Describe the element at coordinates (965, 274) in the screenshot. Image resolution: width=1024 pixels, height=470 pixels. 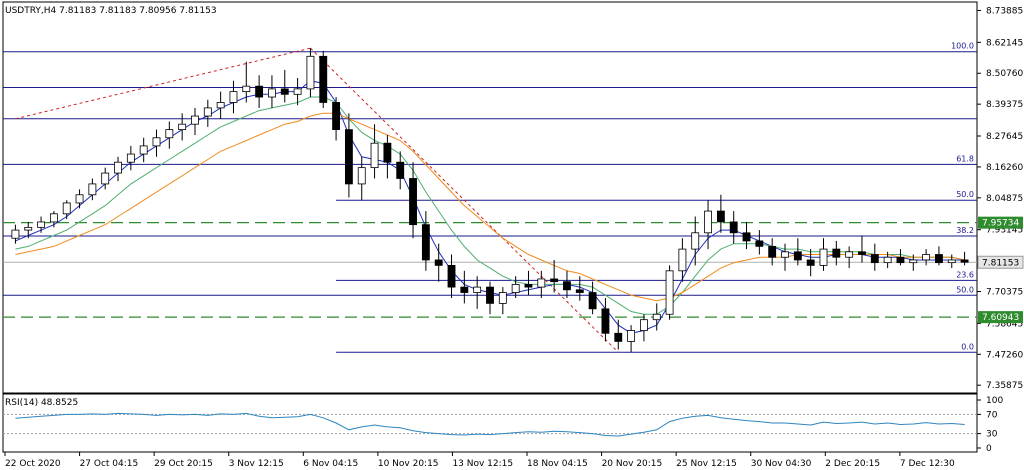
I see `fib-level-label: 23.6` at that location.